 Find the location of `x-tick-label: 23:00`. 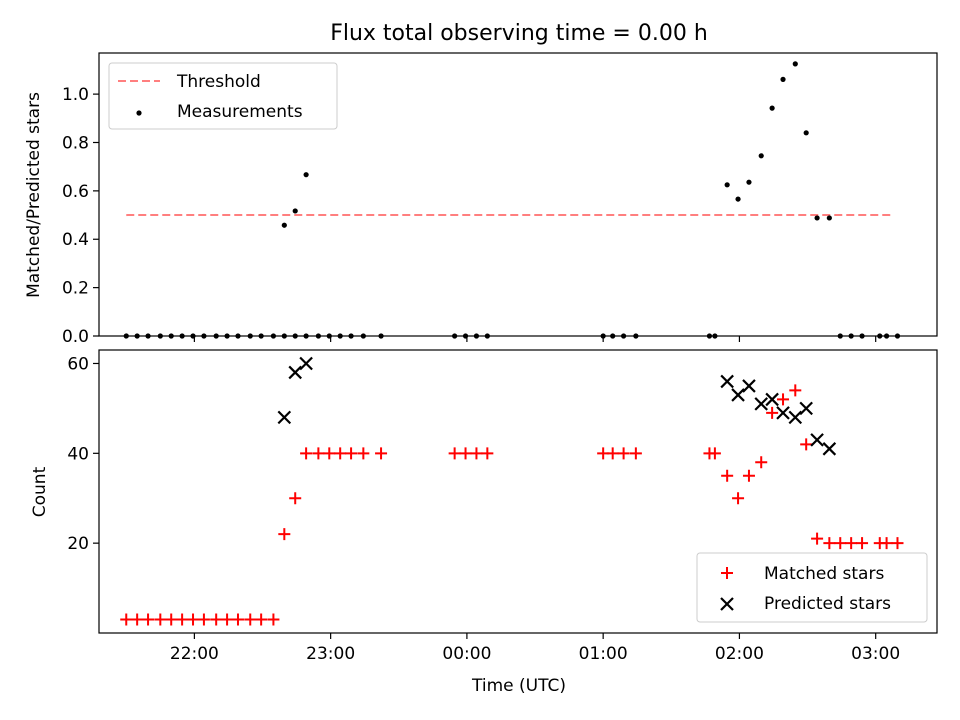

x-tick-label: 23:00 is located at coordinates (330, 654).